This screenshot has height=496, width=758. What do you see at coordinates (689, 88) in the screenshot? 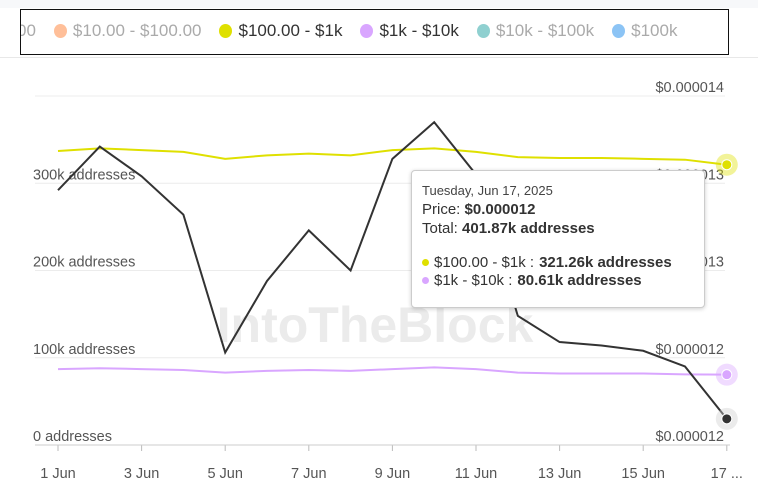
I see `y-right-tick: $0.000014` at bounding box center [689, 88].